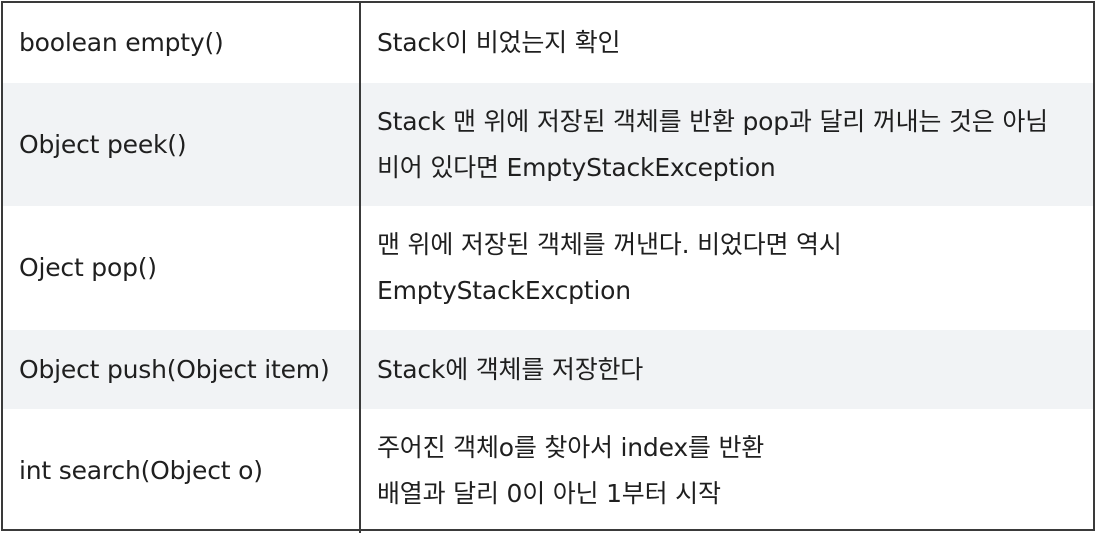  Describe the element at coordinates (609, 244) in the screenshot. I see `description-line: 맨 위에 저장된 객체를 꺼낸다. 비었다면 역시` at that location.